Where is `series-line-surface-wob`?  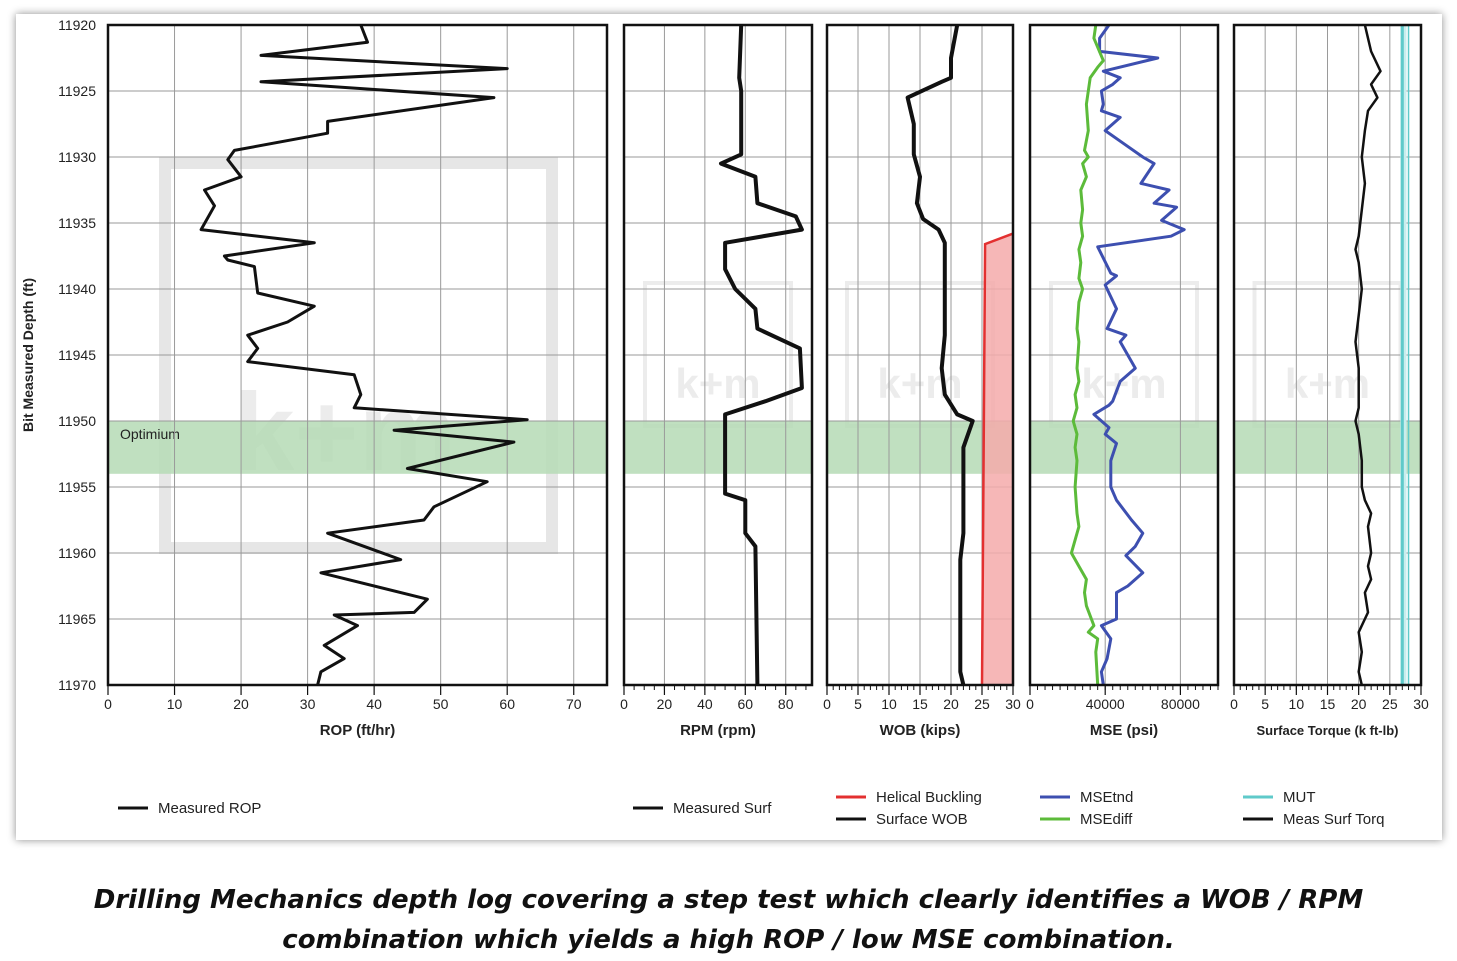 series-line-surface-wob is located at coordinates (940, 355).